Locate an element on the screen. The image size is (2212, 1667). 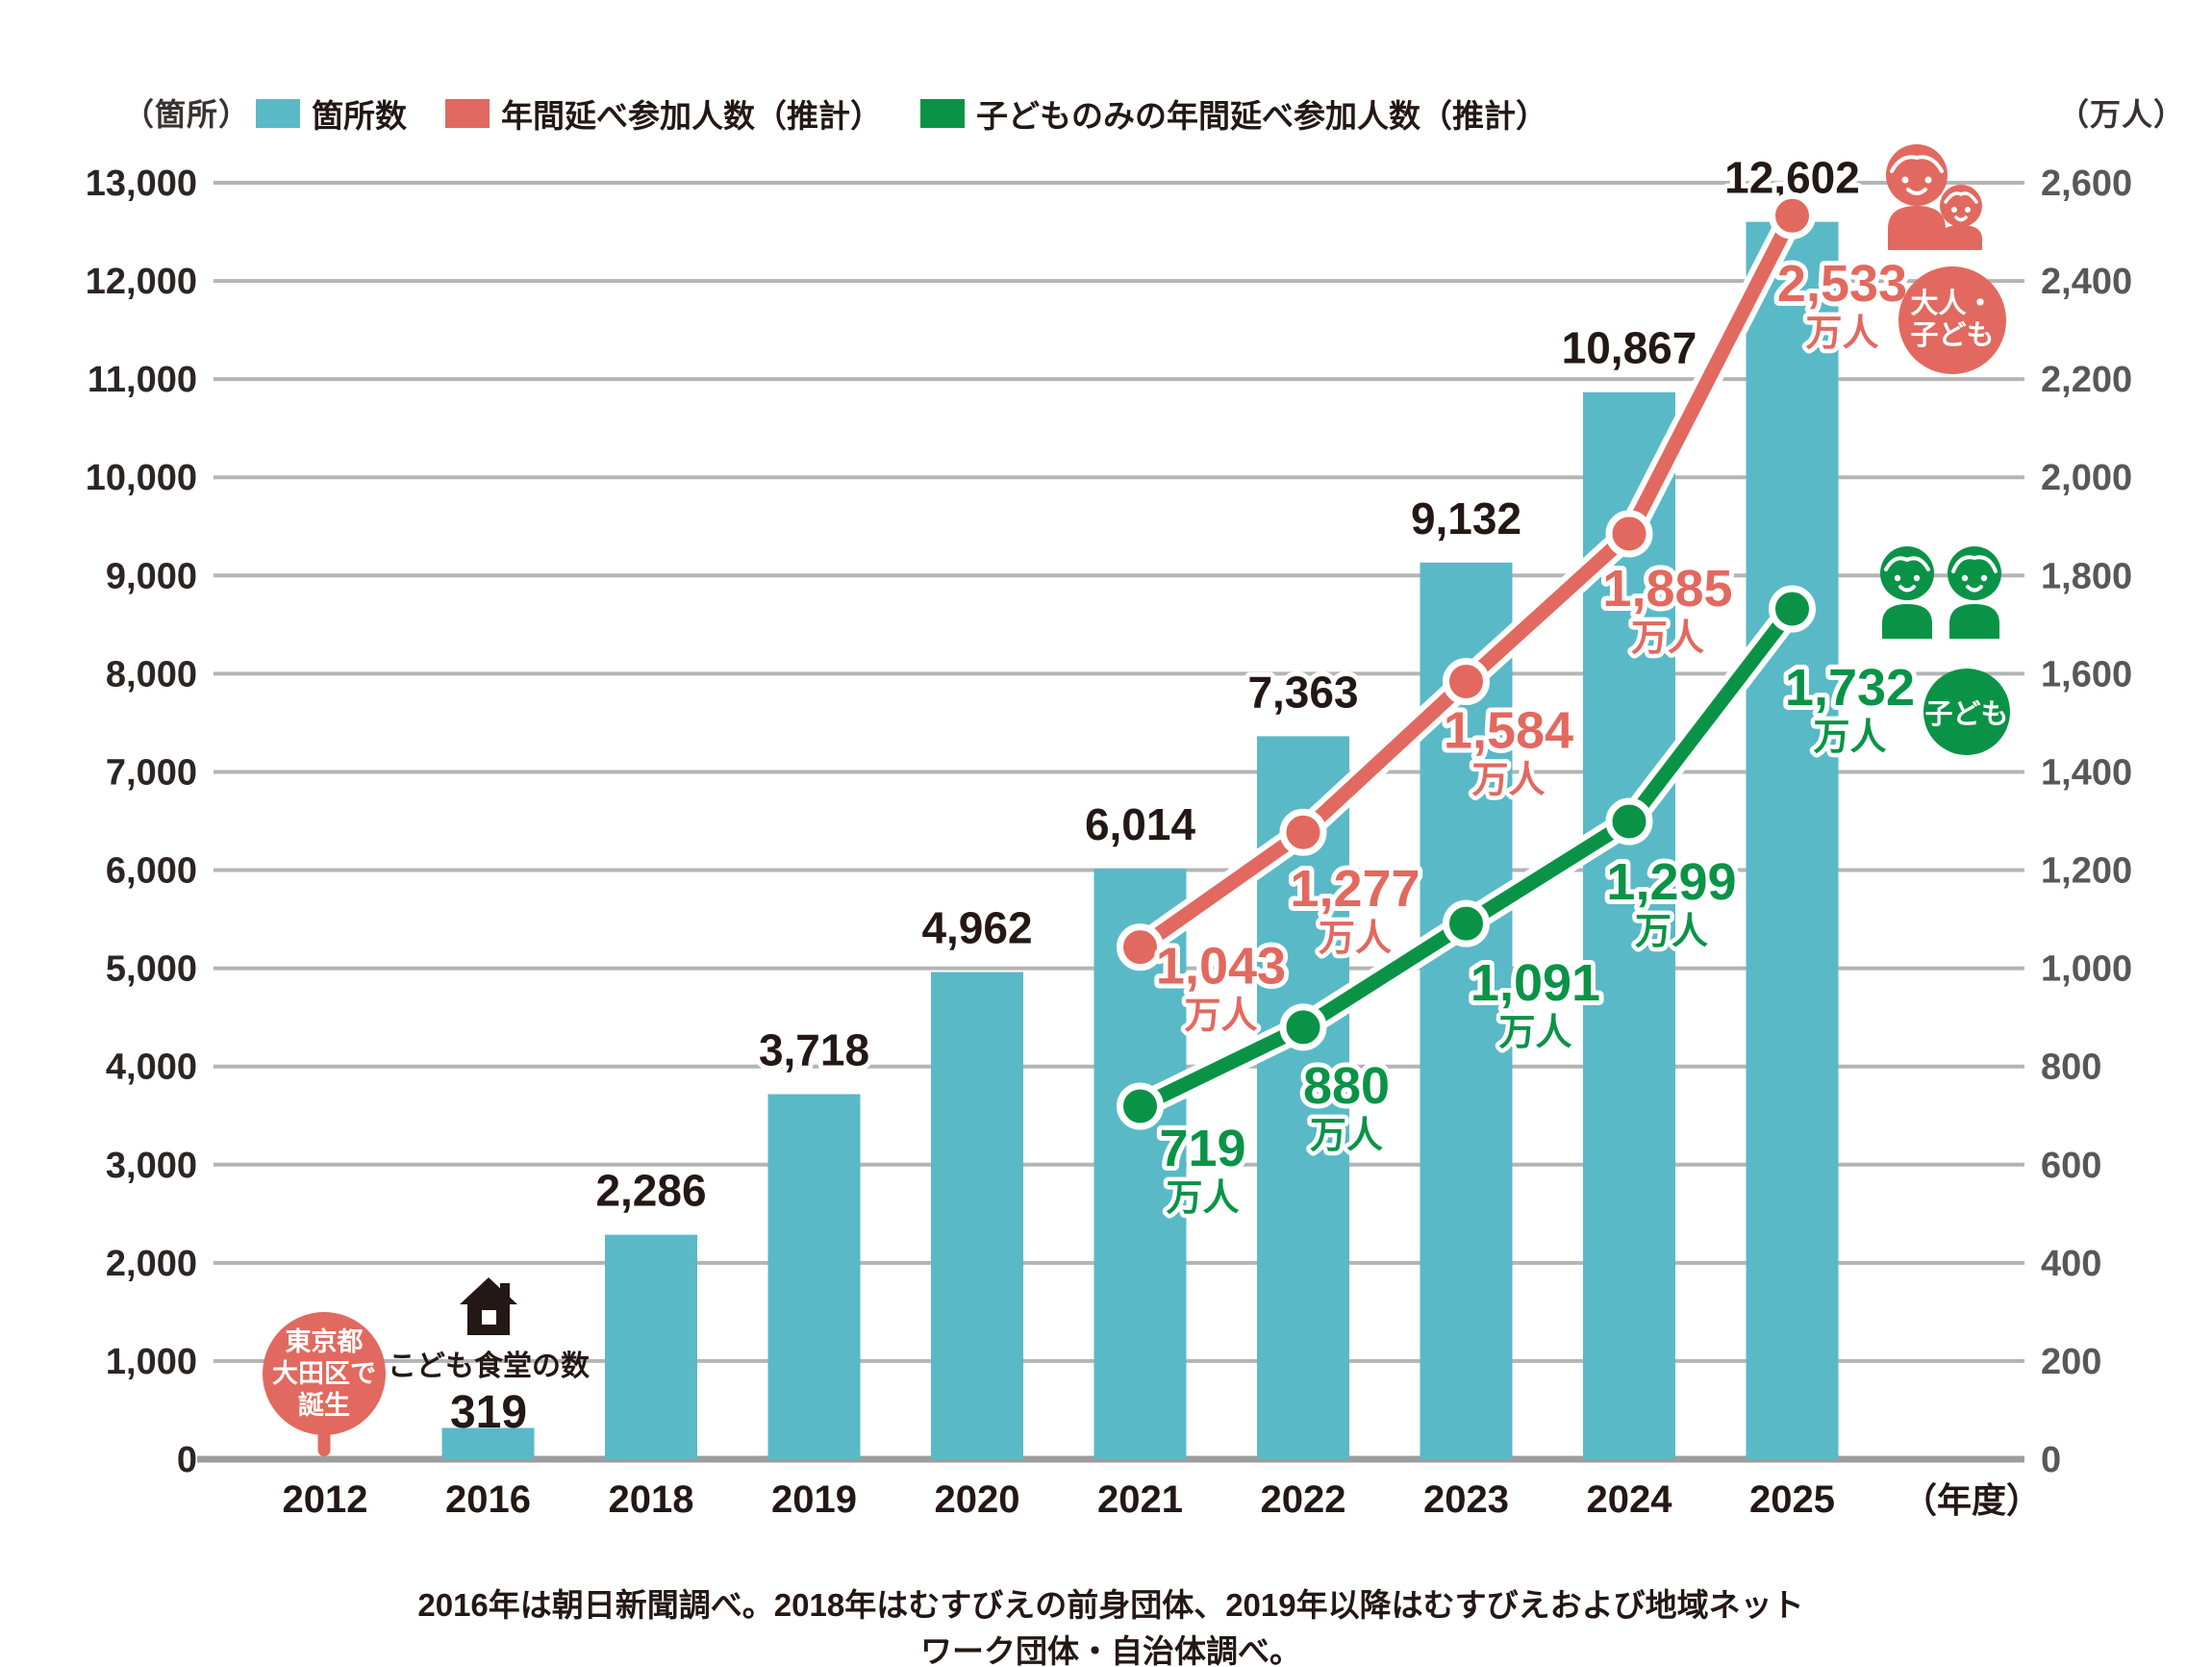
right-axis-tick: 1,400 is located at coordinates (2086, 772).